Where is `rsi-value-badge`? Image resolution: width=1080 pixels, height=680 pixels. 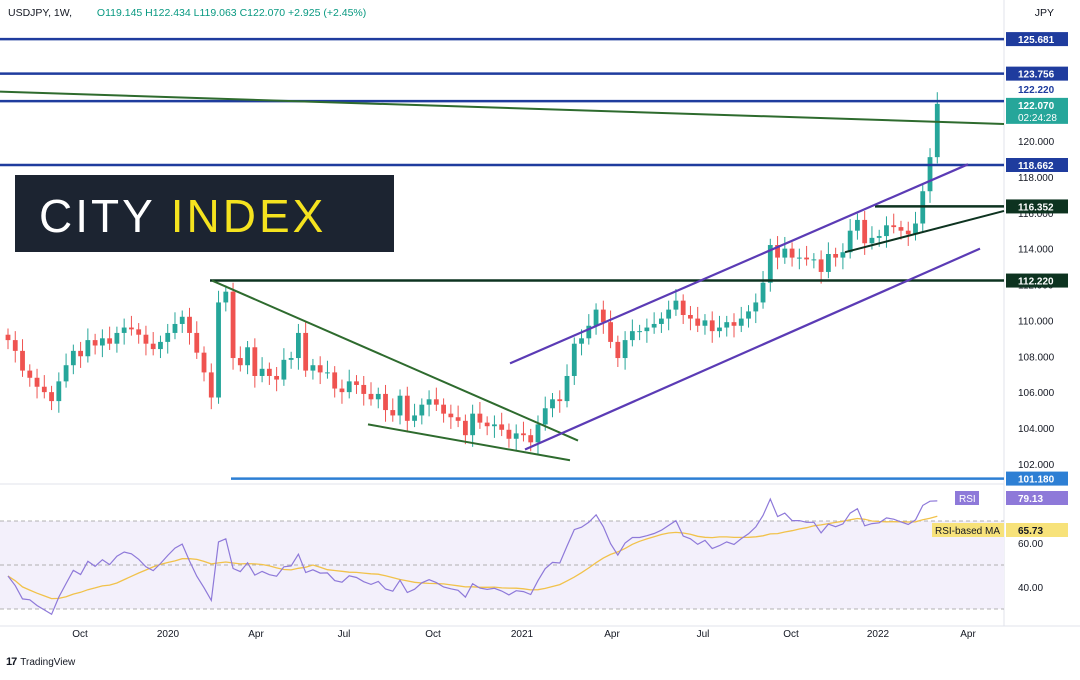
rsi-value-badge is located at coordinates (1037, 498).